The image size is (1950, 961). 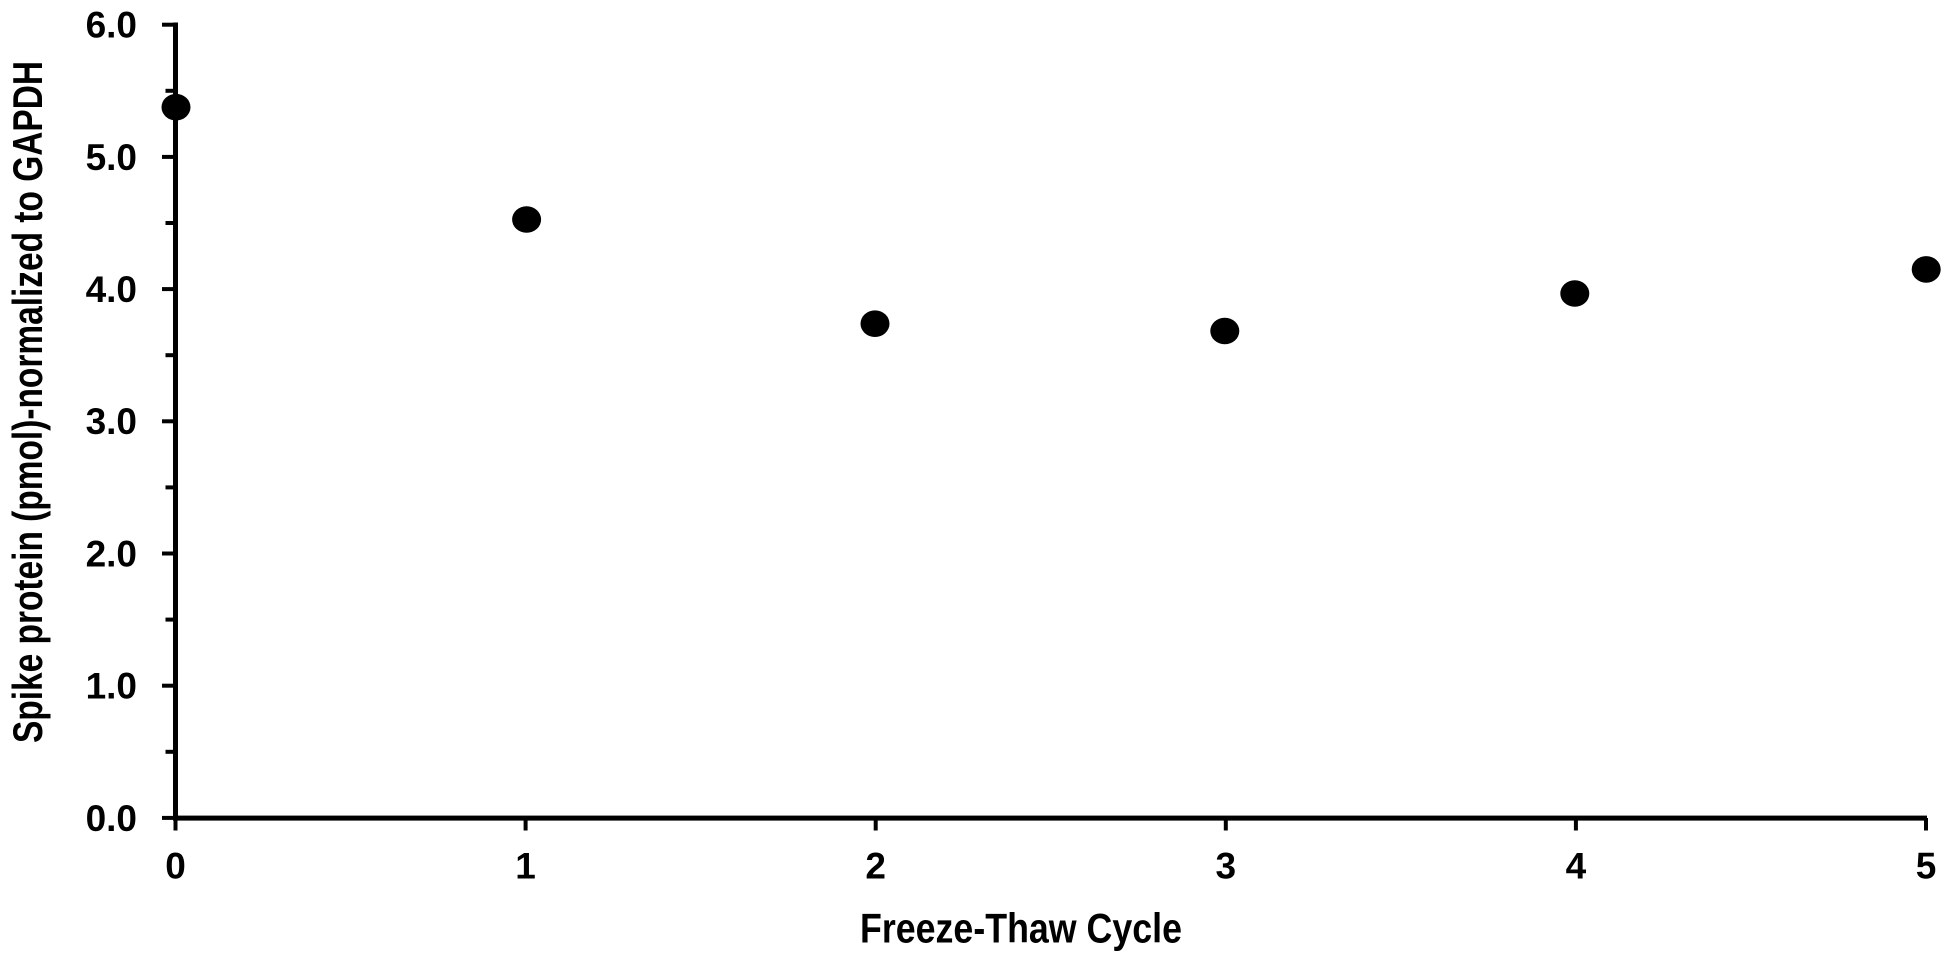 What do you see at coordinates (1926, 866) in the screenshot?
I see `svg-text: 5` at bounding box center [1926, 866].